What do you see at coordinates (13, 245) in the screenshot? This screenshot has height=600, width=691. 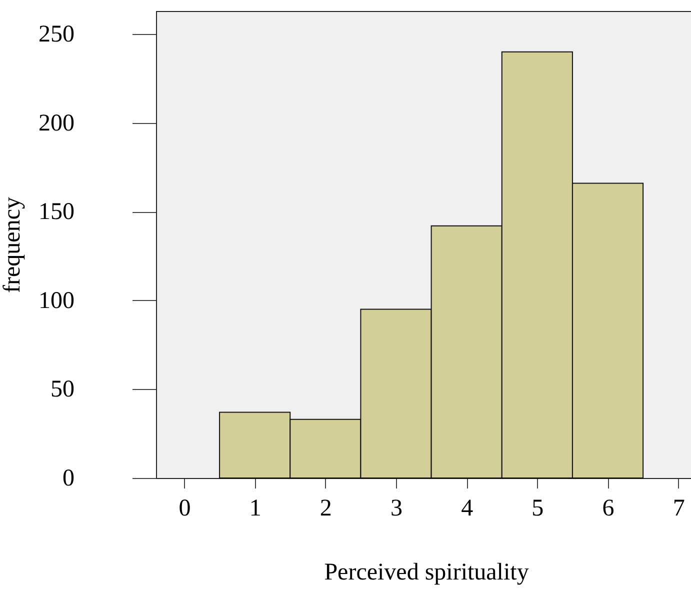 I see `y-axis-title: frequency` at bounding box center [13, 245].